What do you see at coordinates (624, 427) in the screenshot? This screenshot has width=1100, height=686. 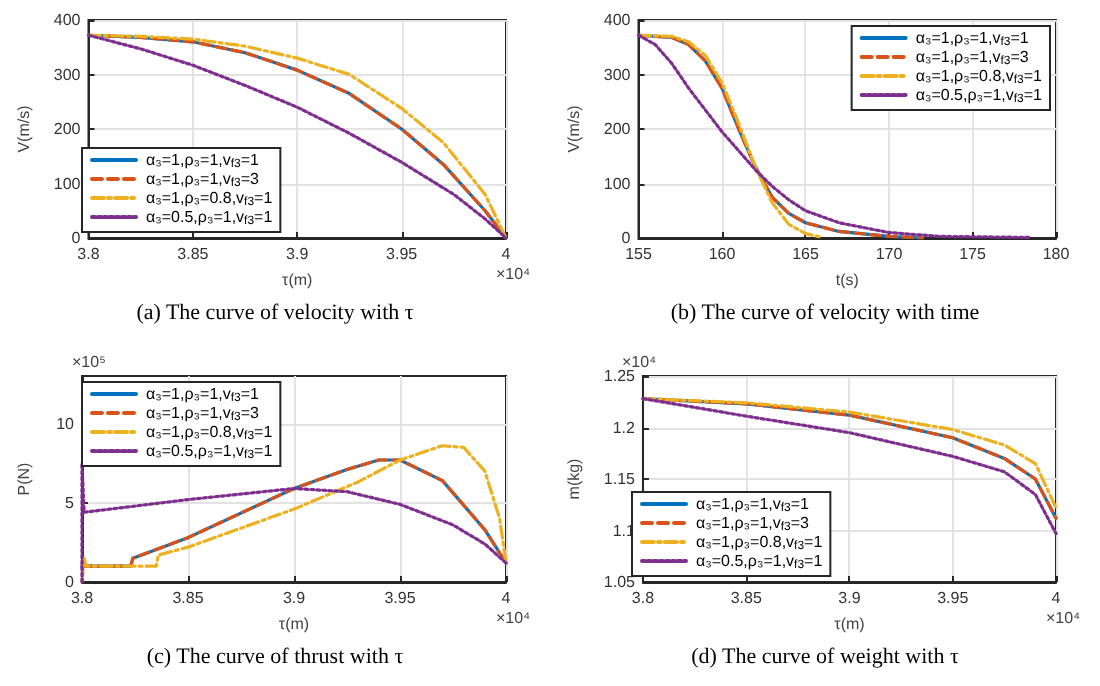 I see `y-tick-label: 1.2` at bounding box center [624, 427].